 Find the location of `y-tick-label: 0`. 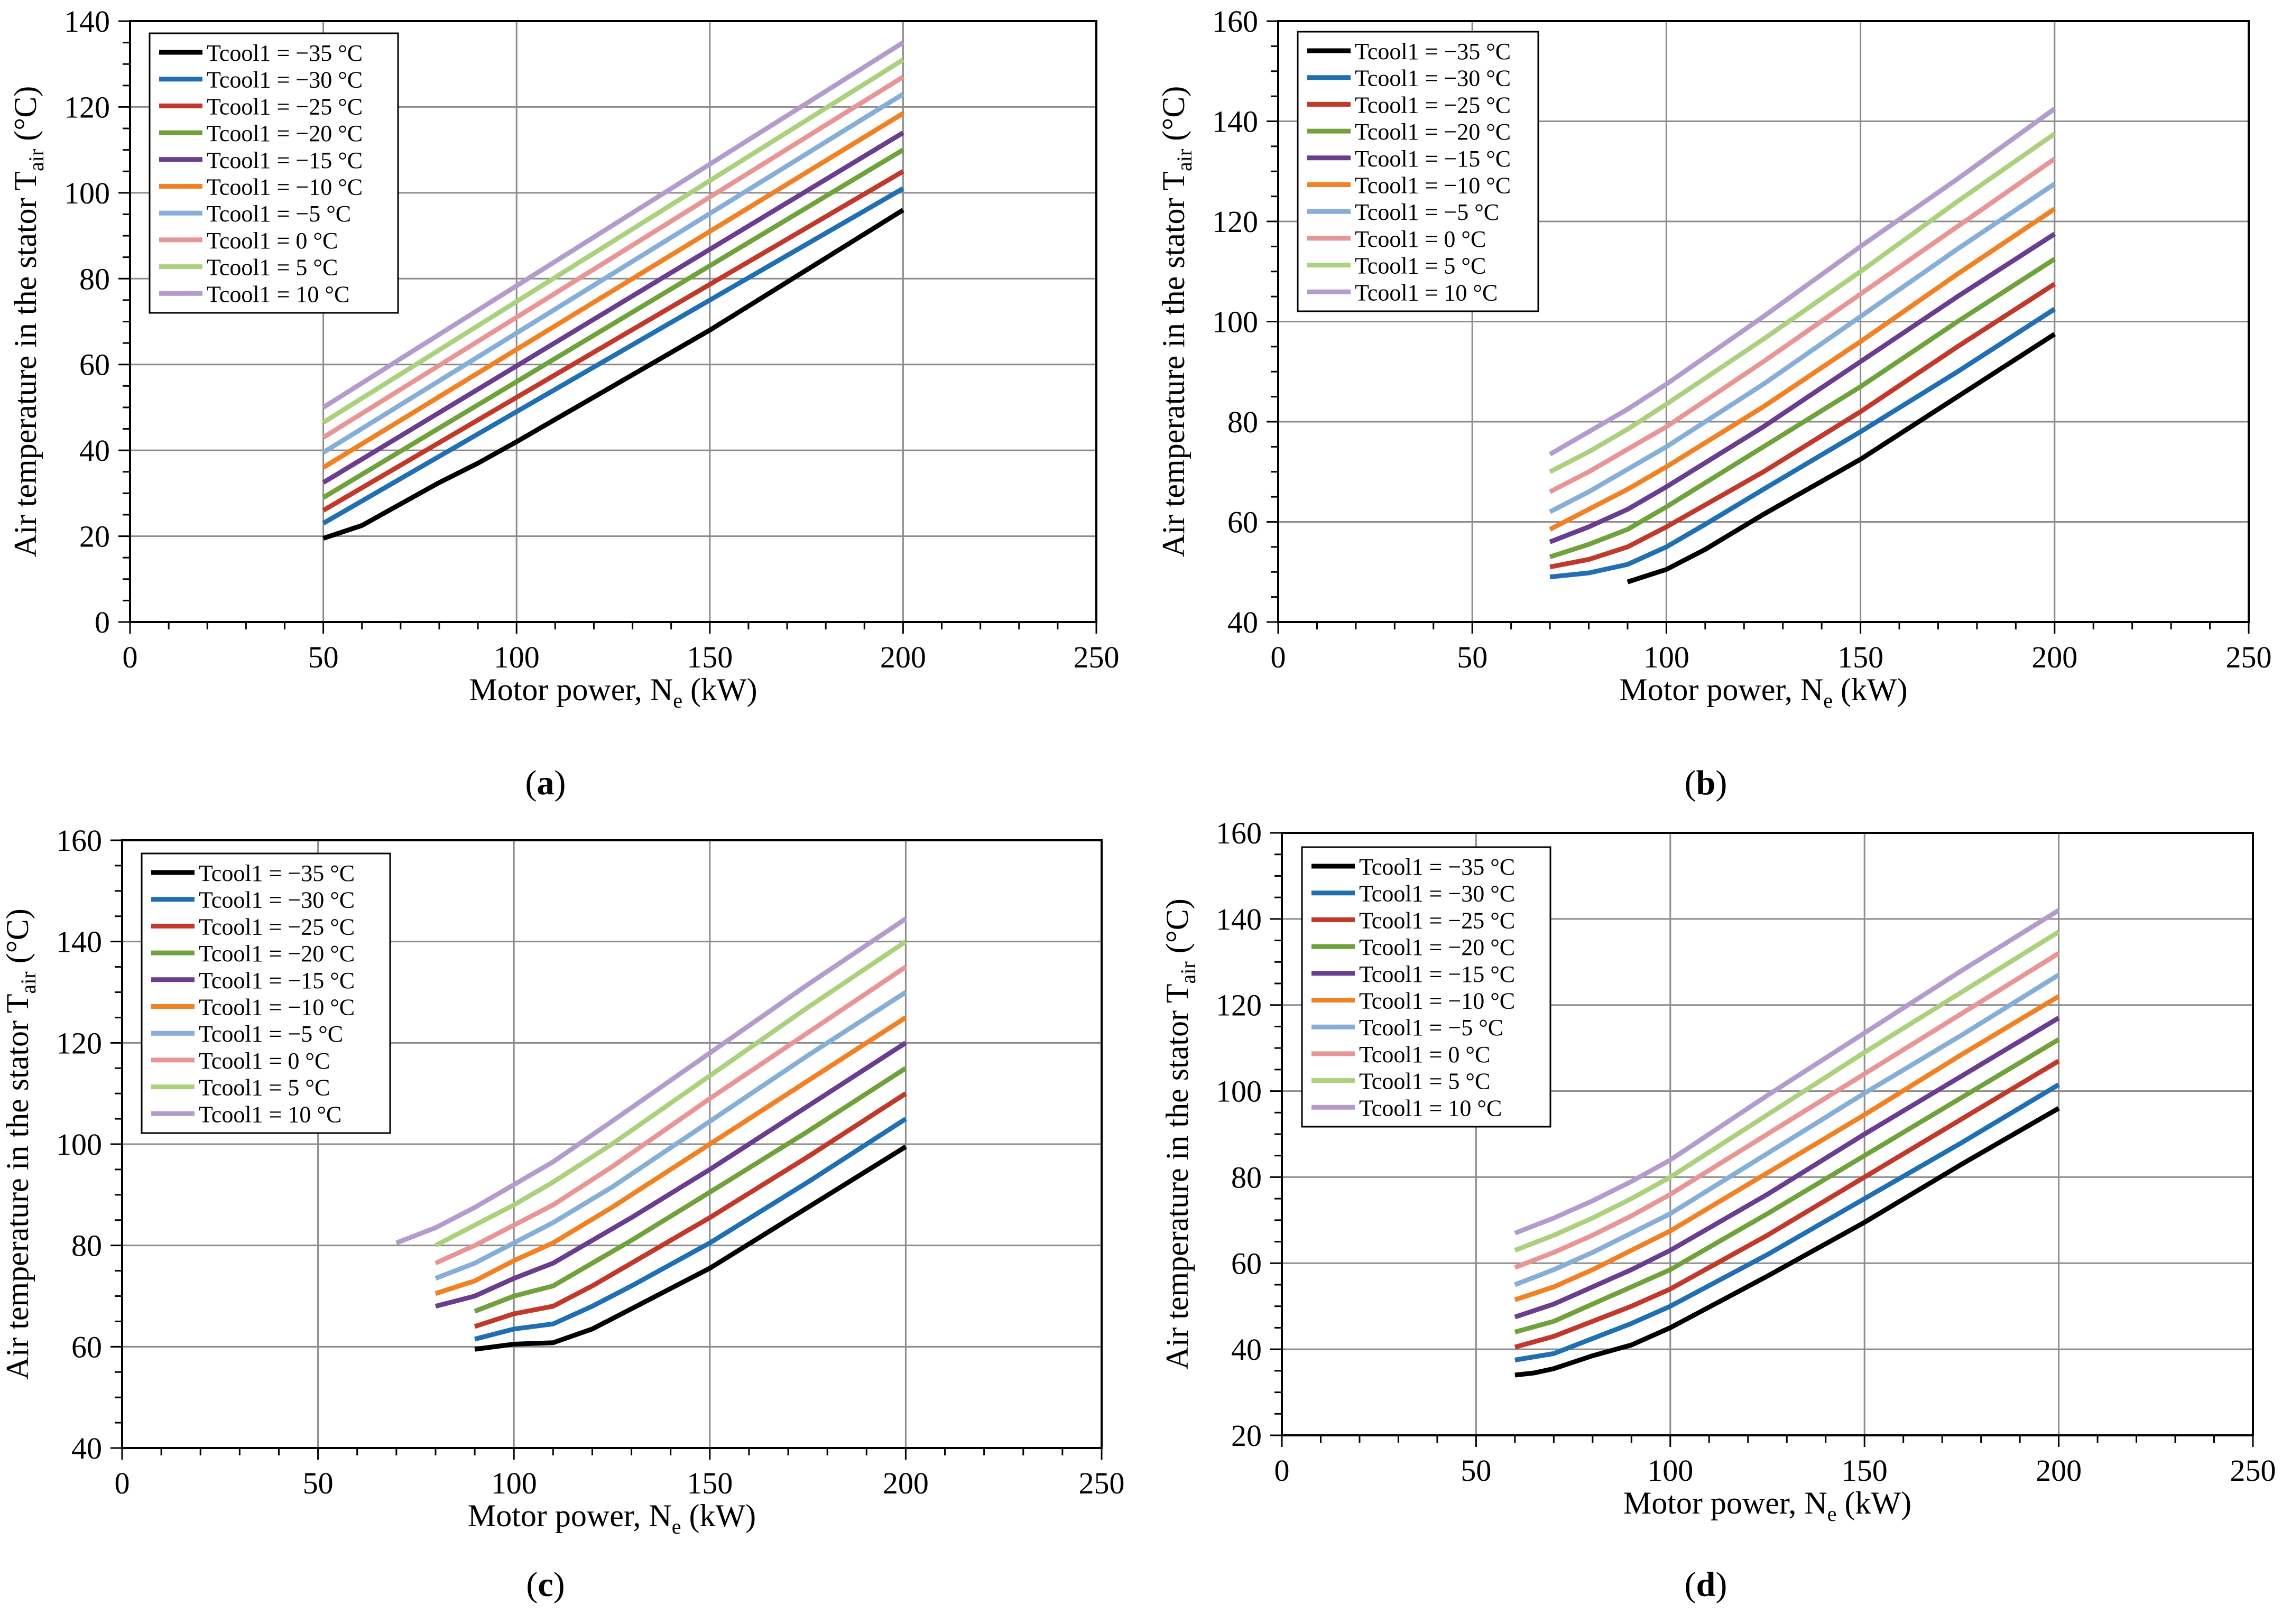

y-tick-label: 0 is located at coordinates (102, 622).